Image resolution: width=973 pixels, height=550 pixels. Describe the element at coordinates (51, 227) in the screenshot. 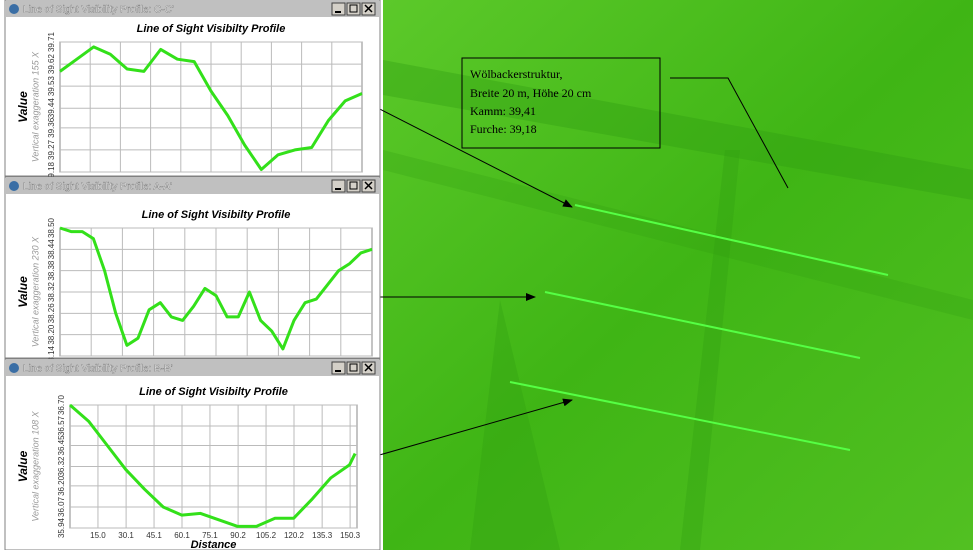

I see `y-tick-label: 38.50` at that location.